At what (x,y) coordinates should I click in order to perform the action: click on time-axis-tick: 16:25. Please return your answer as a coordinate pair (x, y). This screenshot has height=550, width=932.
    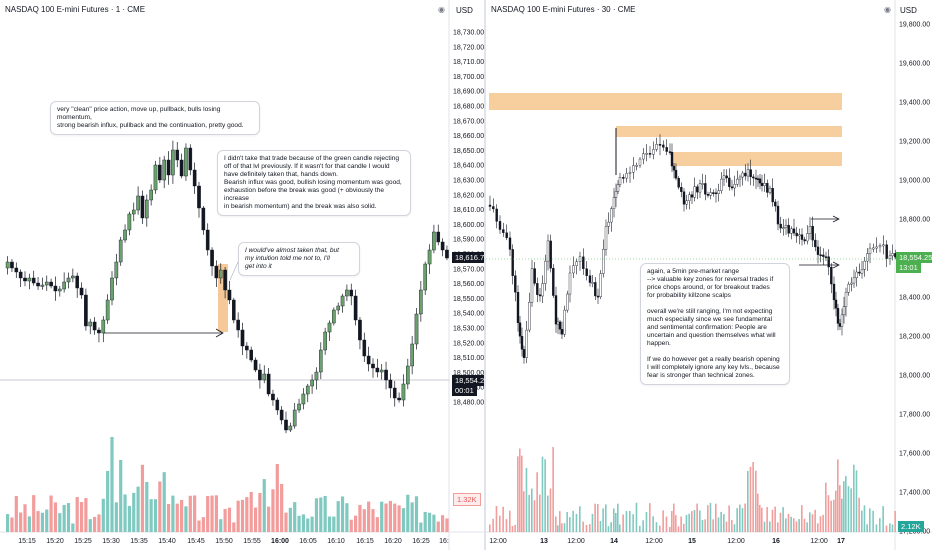
    Looking at the image, I should click on (421, 541).